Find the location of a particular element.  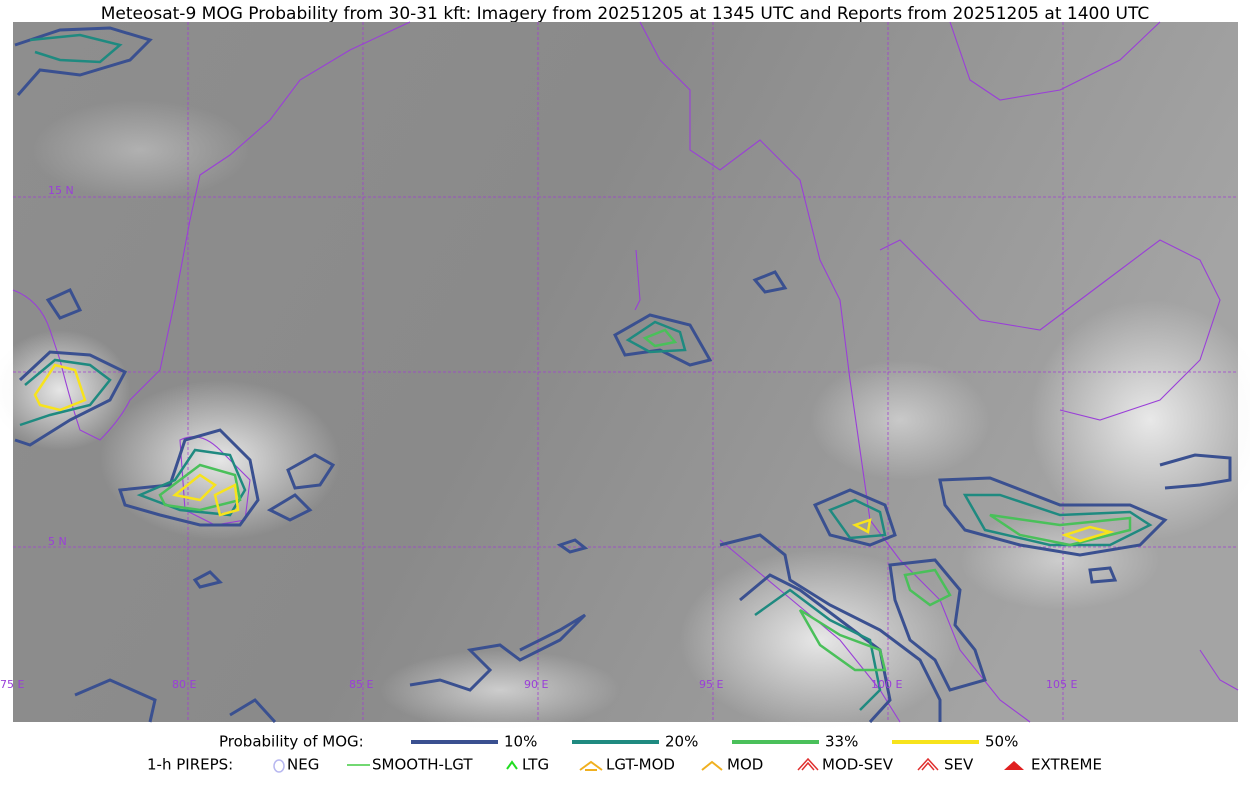

legend-label: 20% is located at coordinates (681, 742).